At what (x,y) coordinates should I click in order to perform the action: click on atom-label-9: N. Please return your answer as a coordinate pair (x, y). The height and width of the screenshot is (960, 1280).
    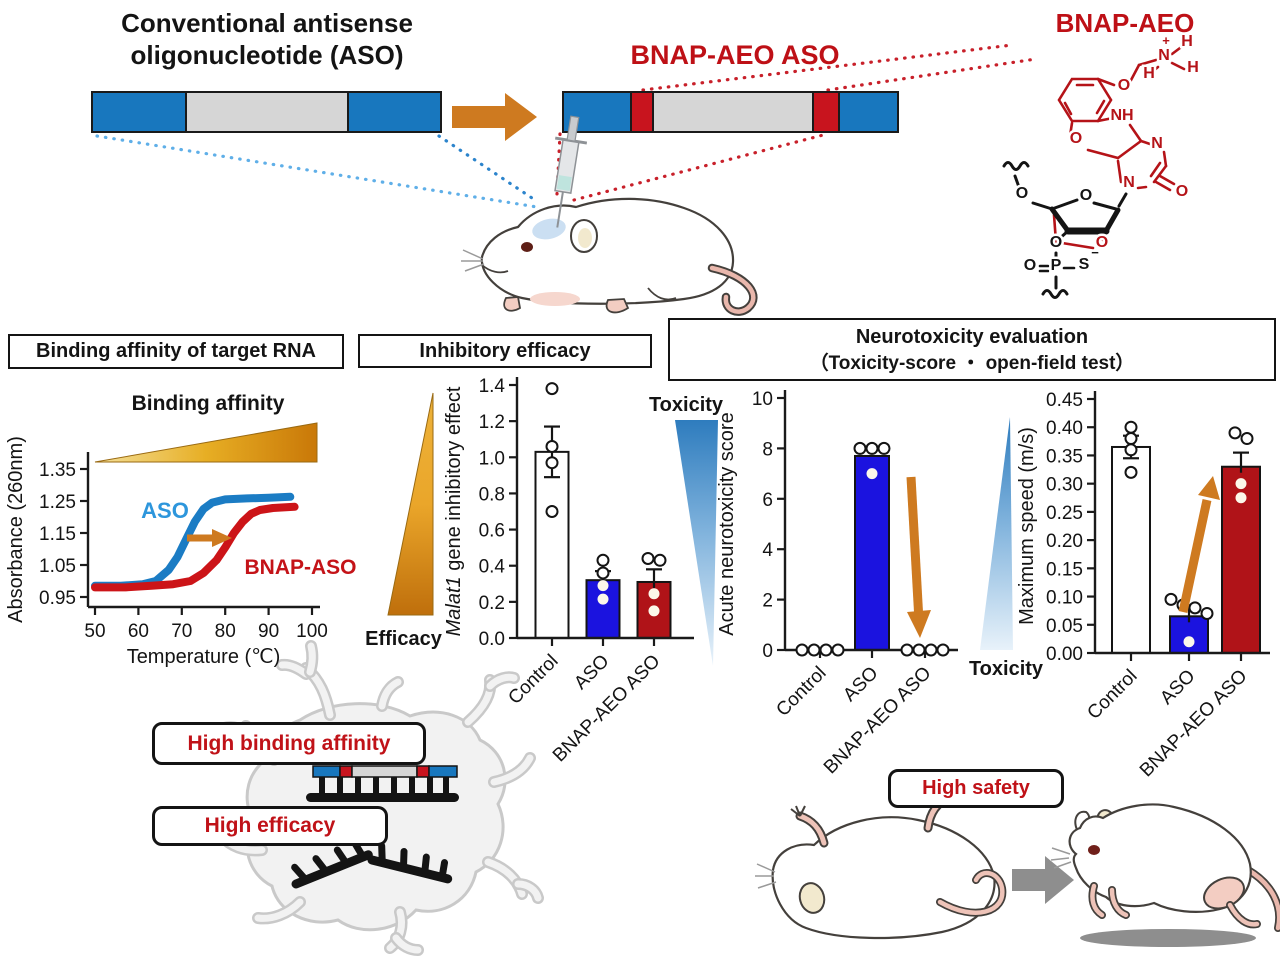
    Looking at the image, I should click on (1129, 182).